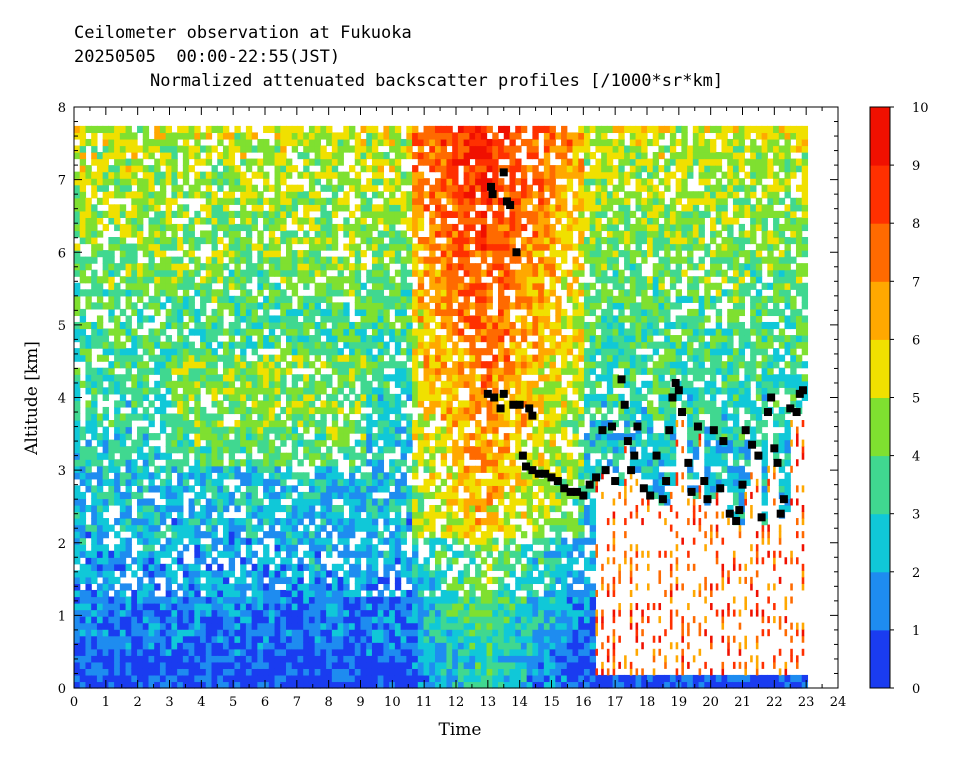 The image size is (960, 770). I want to click on colorbar-tick-label: 10, so click(920, 108).